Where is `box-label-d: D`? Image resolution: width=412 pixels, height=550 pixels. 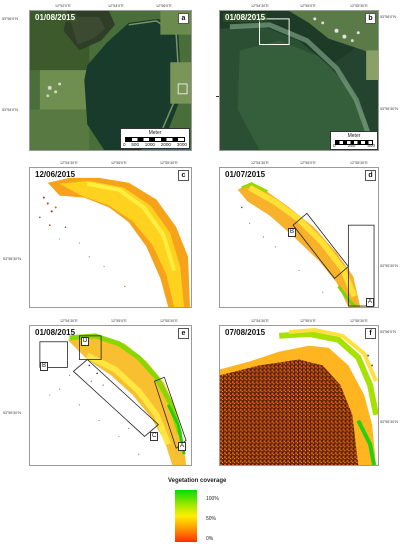
box-label-d: D is located at coordinates (85, 341).